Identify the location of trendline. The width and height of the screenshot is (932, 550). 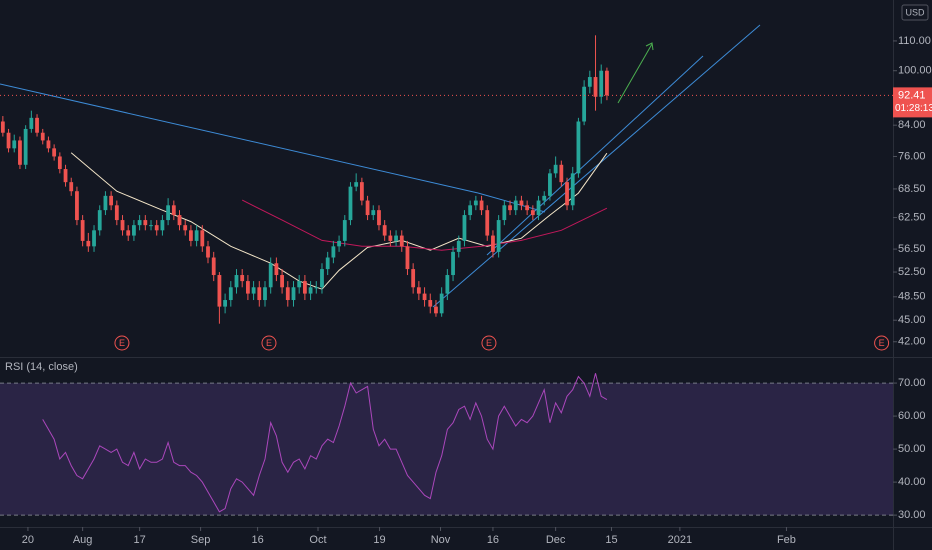
(595, 155).